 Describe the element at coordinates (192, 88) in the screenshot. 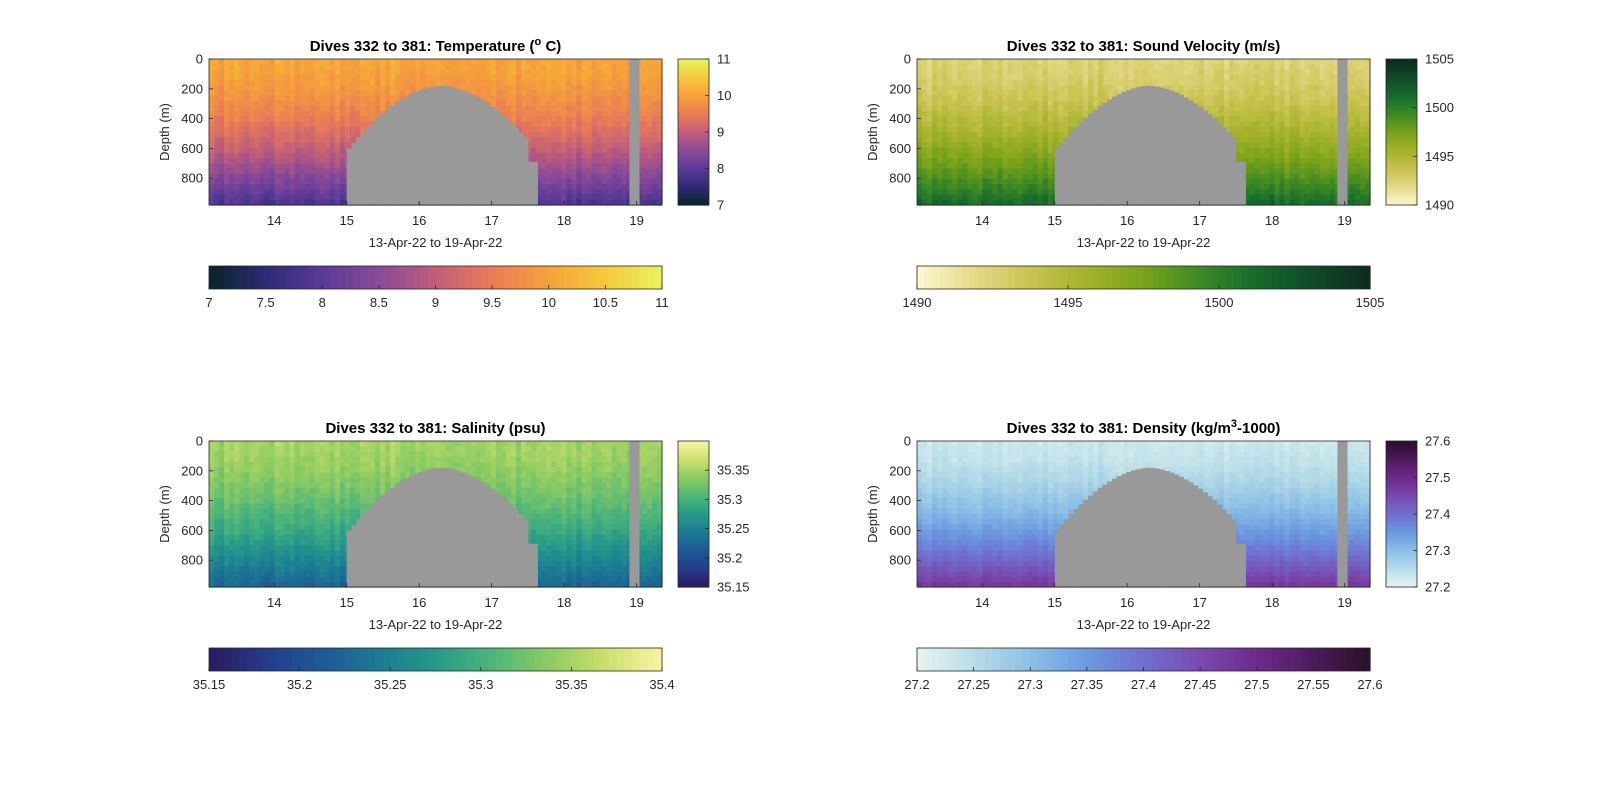

I see `y-tick-label: 200` at that location.